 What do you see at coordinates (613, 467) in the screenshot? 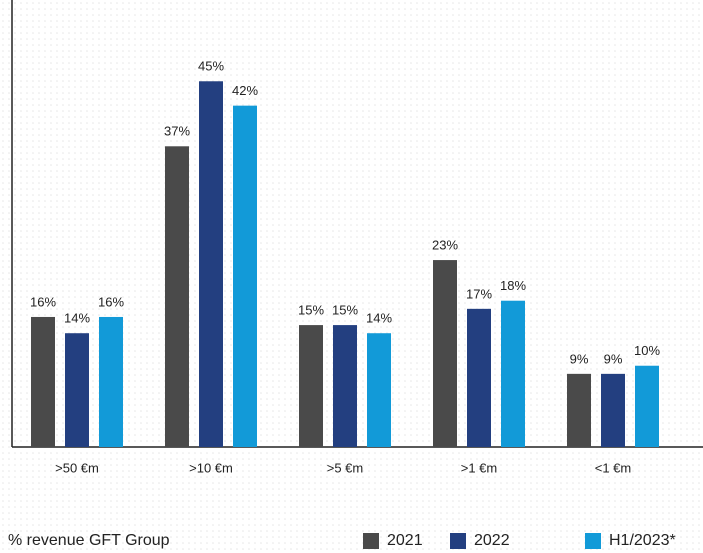
I see `x-tick-label: <1 €m` at bounding box center [613, 467].